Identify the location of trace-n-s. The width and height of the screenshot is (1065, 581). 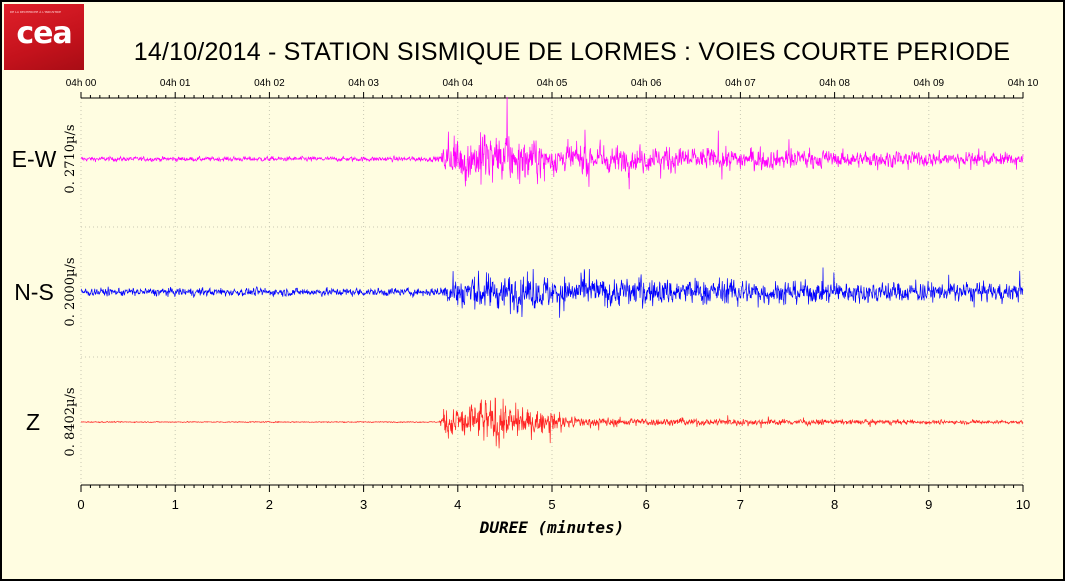
(552, 292).